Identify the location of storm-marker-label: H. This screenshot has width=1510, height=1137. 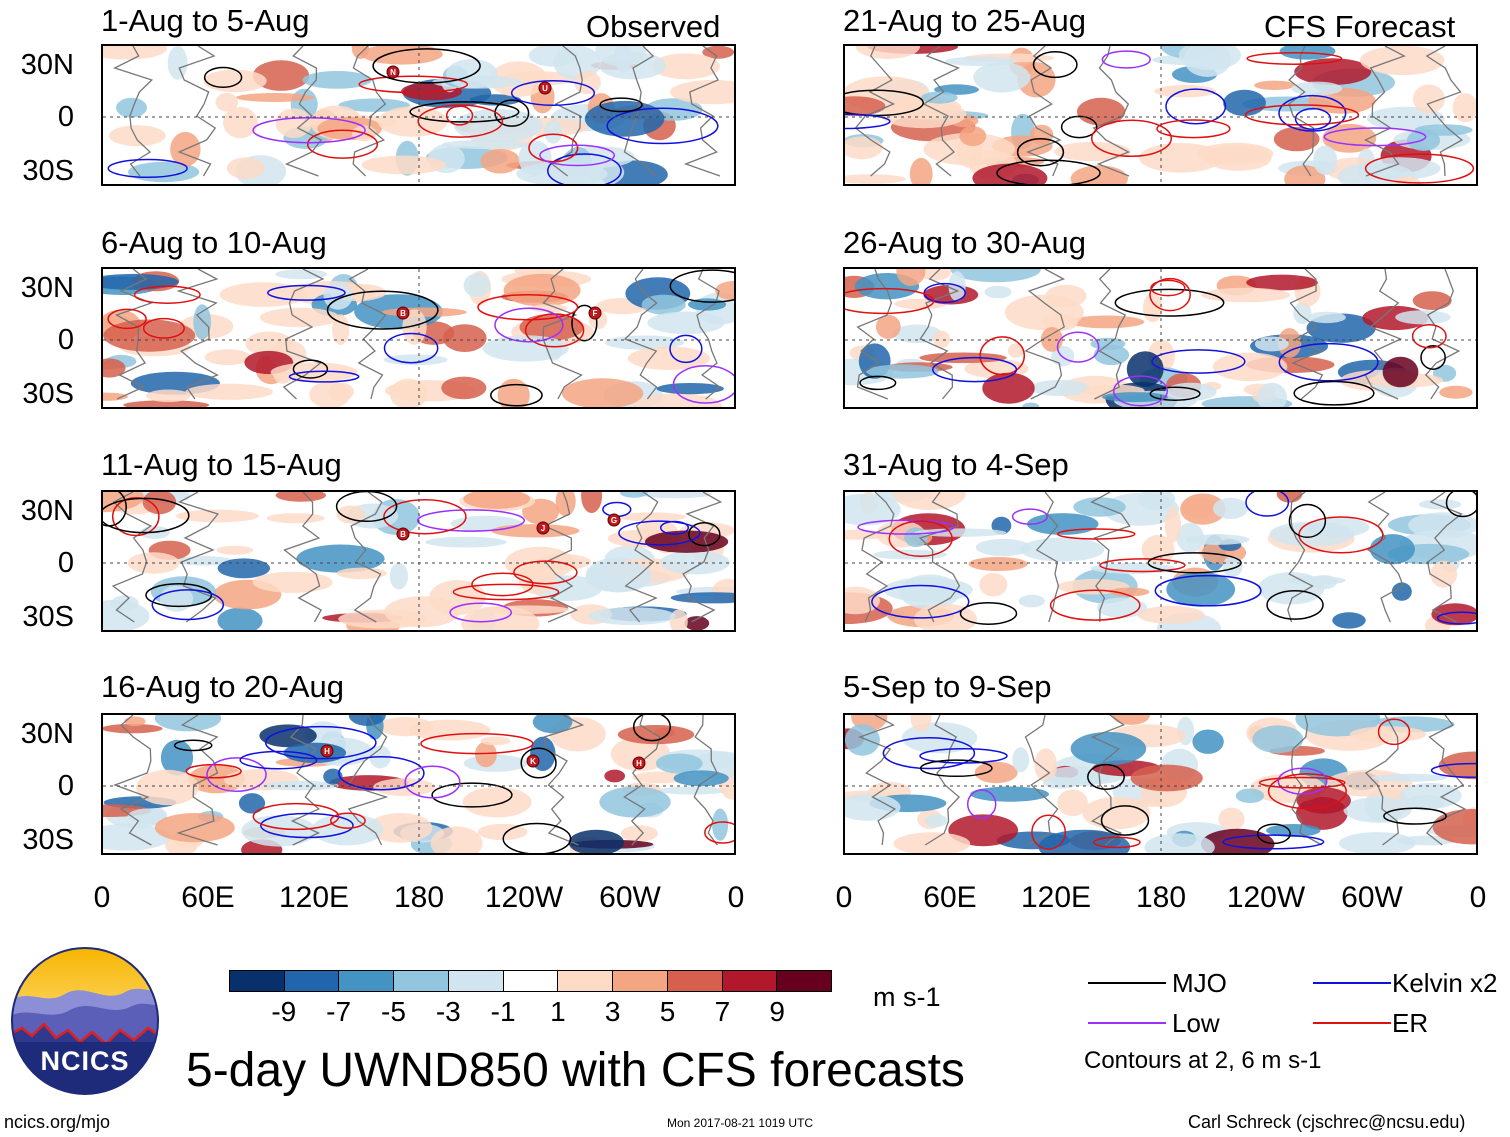
(327, 751).